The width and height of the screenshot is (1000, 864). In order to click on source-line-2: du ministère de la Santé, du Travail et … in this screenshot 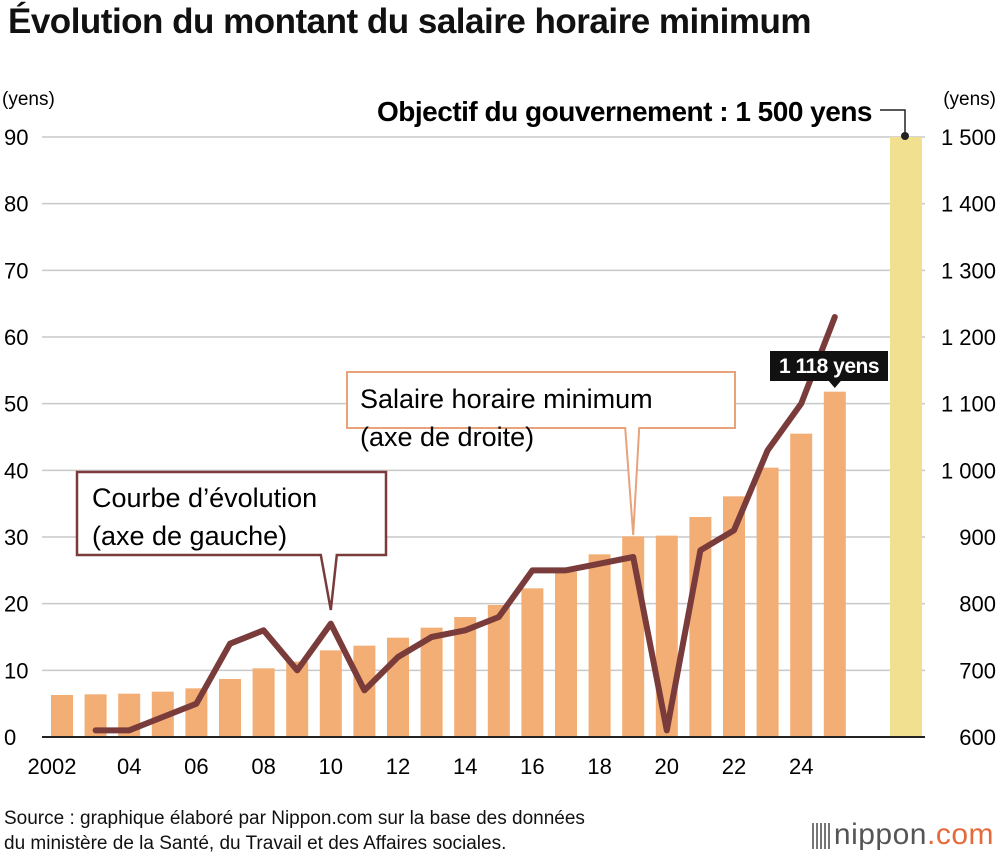, I will do `click(255, 843)`.